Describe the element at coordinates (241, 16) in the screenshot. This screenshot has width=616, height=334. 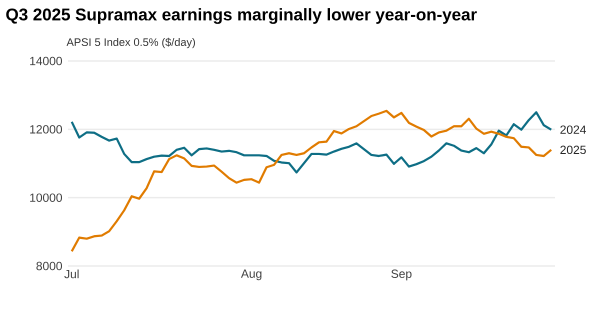
I see `chart-title: Q3 2025 Supramax earnings marginally lower year-on-year` at that location.